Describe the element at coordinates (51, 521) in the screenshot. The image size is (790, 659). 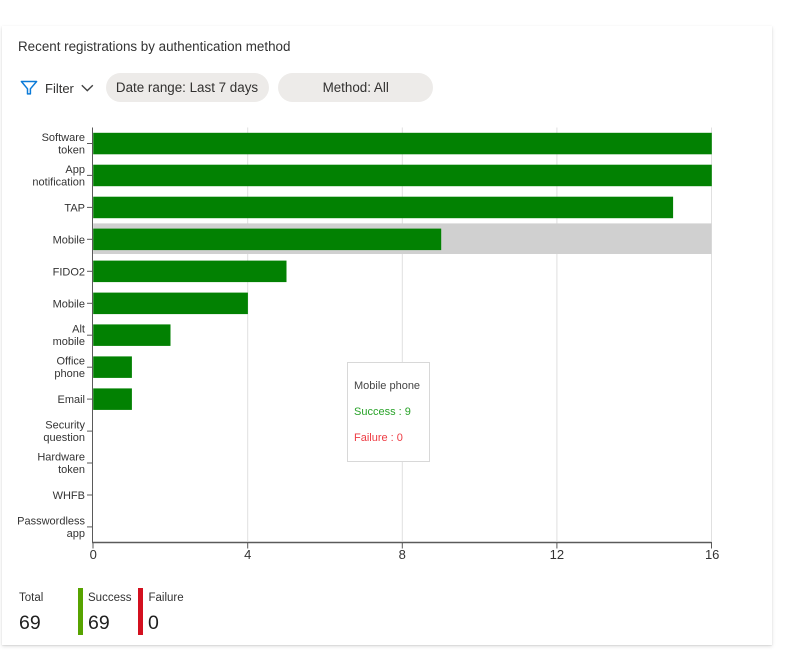
I see `svg-text: Passwordless` at that location.